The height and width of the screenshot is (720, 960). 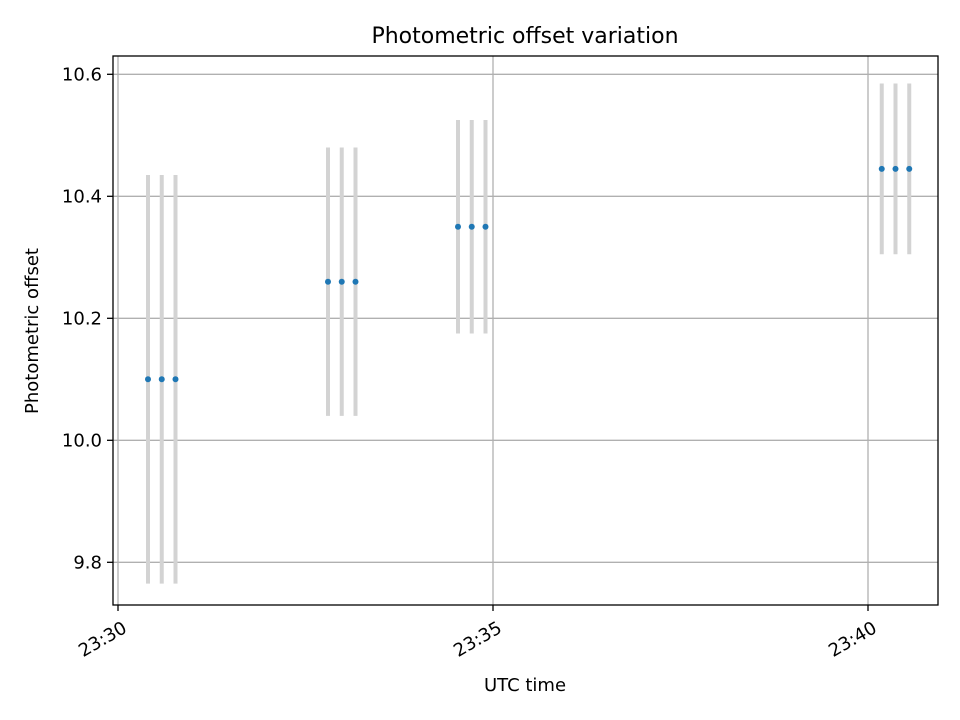 I want to click on y-axis: 9.8 10.0 10.2 10.4 10.6, so click(x=87, y=318).